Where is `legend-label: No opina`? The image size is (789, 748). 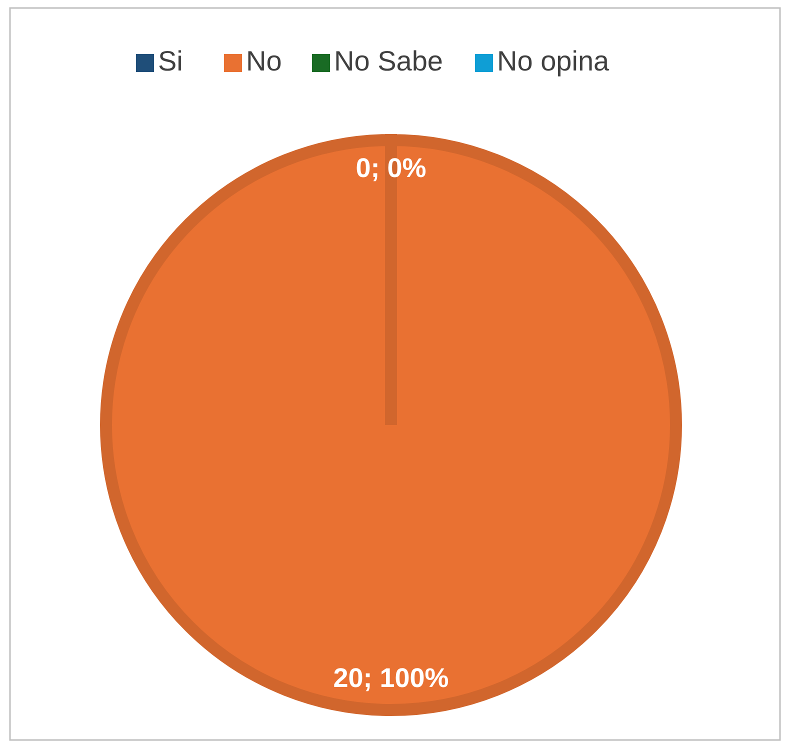
legend-label: No opina is located at coordinates (553, 60).